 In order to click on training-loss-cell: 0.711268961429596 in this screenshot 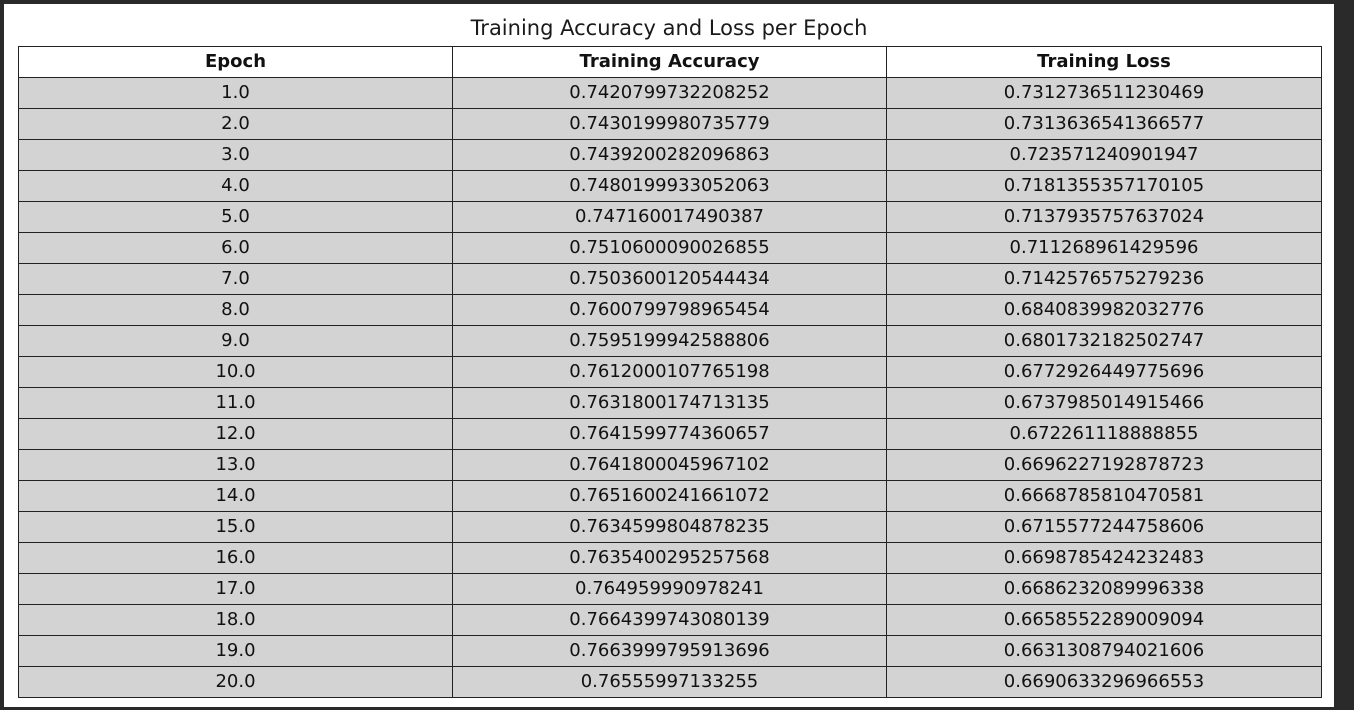, I will do `click(1104, 248)`.